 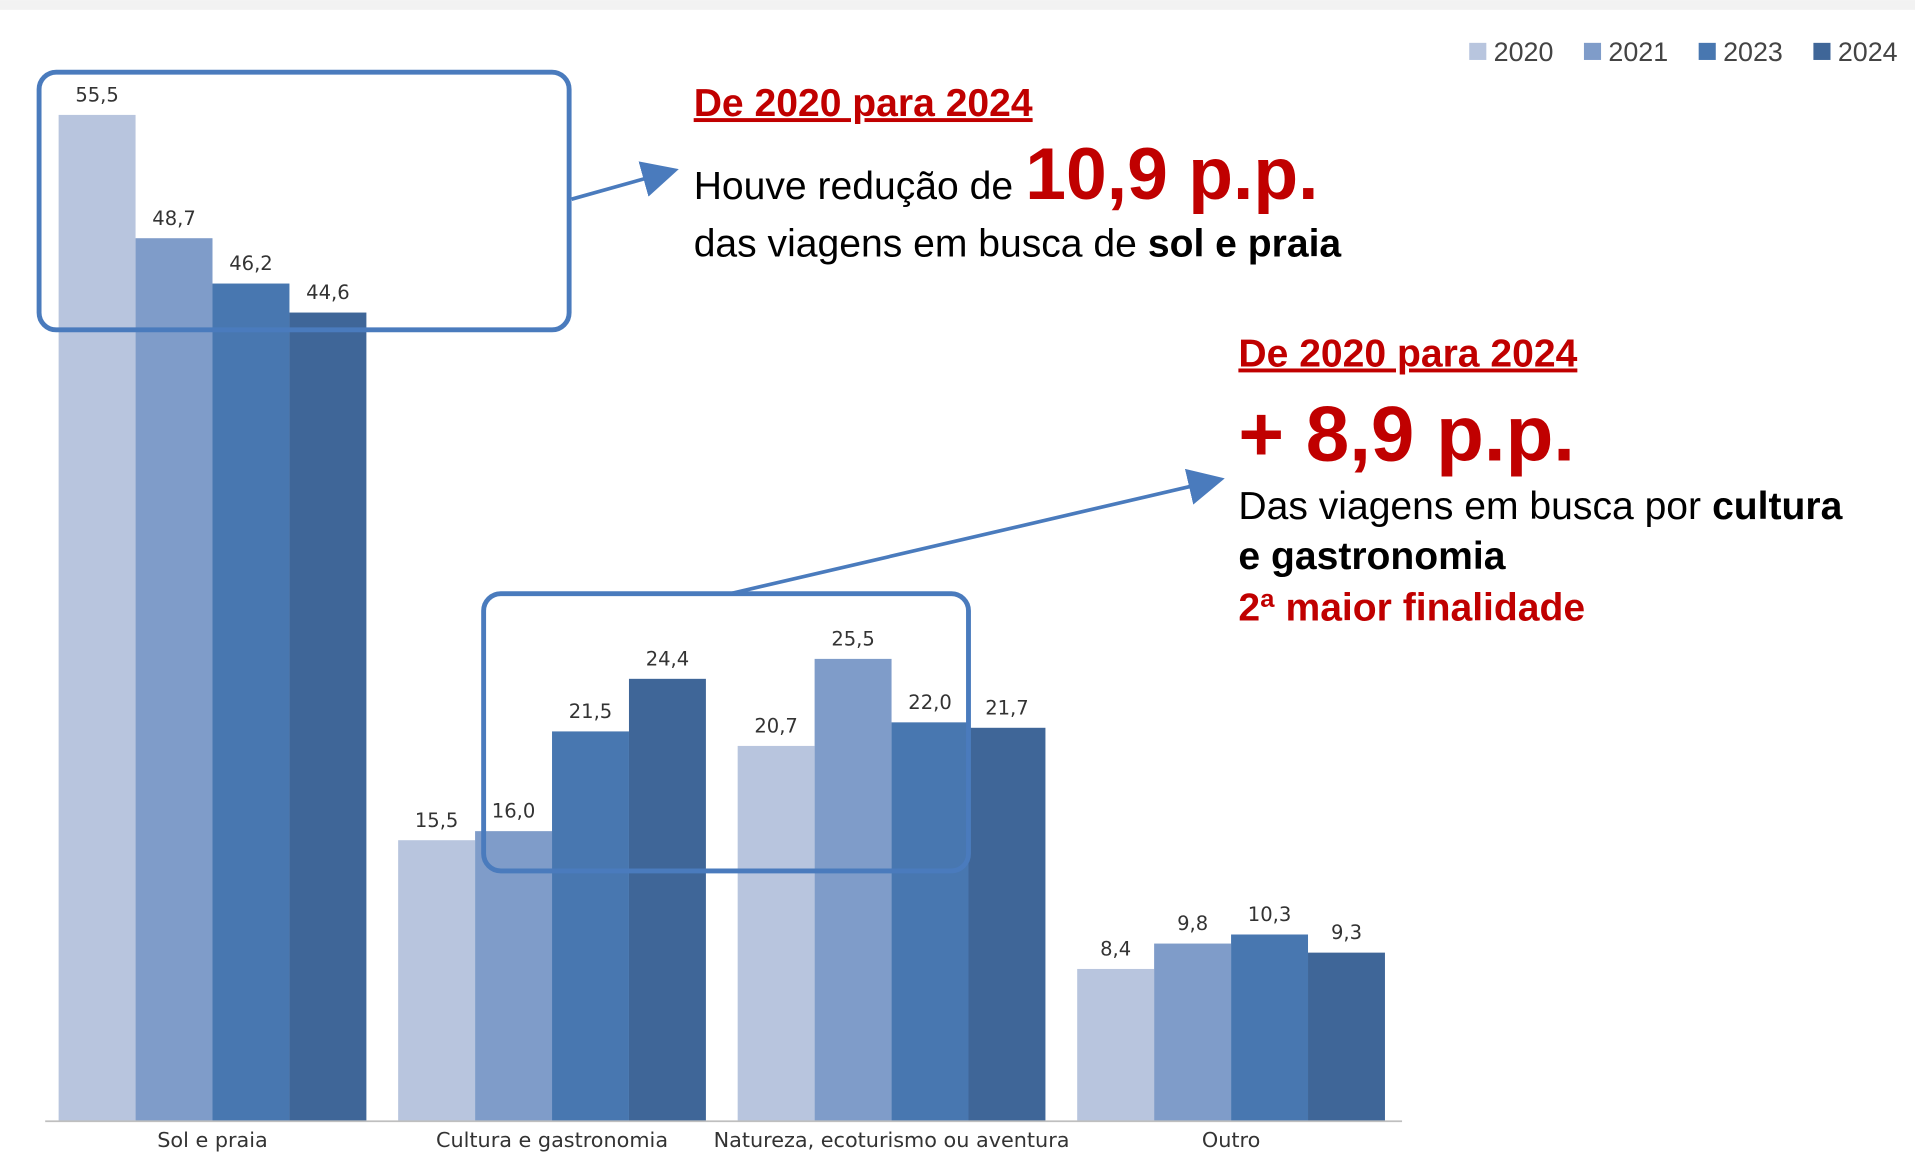 I want to click on annotation-red: 2ª maior finalidade, so click(x=1411, y=608).